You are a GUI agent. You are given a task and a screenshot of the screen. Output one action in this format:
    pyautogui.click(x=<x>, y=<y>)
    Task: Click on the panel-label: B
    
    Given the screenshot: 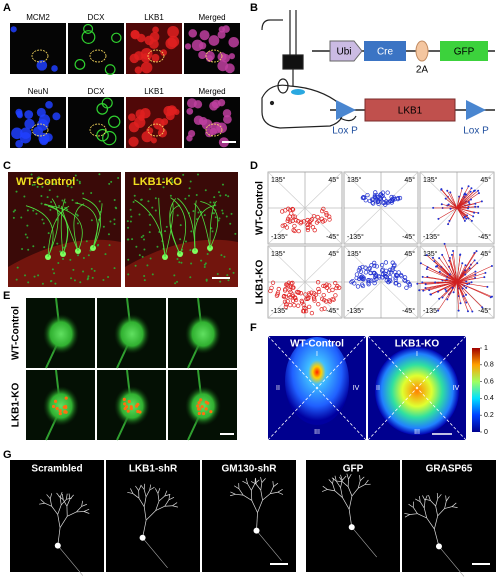 What is the action you would take?
    pyautogui.click(x=254, y=8)
    